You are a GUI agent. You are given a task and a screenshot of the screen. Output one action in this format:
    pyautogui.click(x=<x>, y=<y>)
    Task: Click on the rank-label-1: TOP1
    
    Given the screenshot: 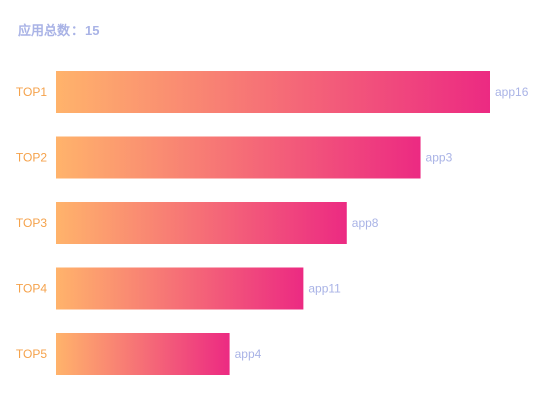 What is the action you would take?
    pyautogui.click(x=31, y=92)
    